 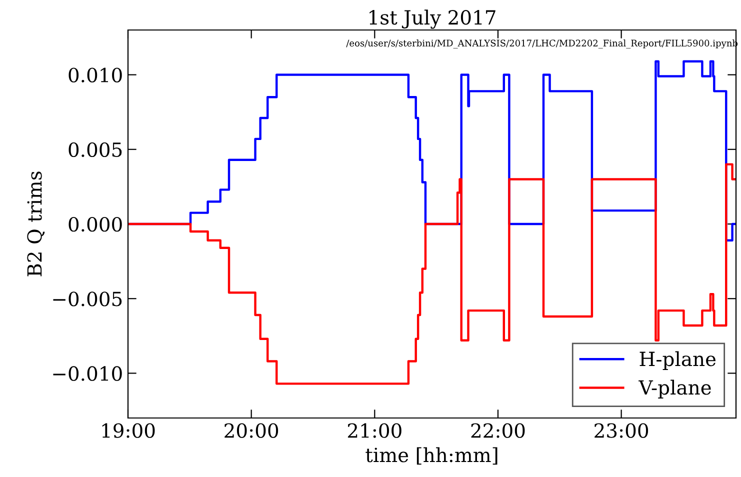 What do you see at coordinates (87, 373) in the screenshot?
I see `y-tick-label: −0.010` at bounding box center [87, 373].